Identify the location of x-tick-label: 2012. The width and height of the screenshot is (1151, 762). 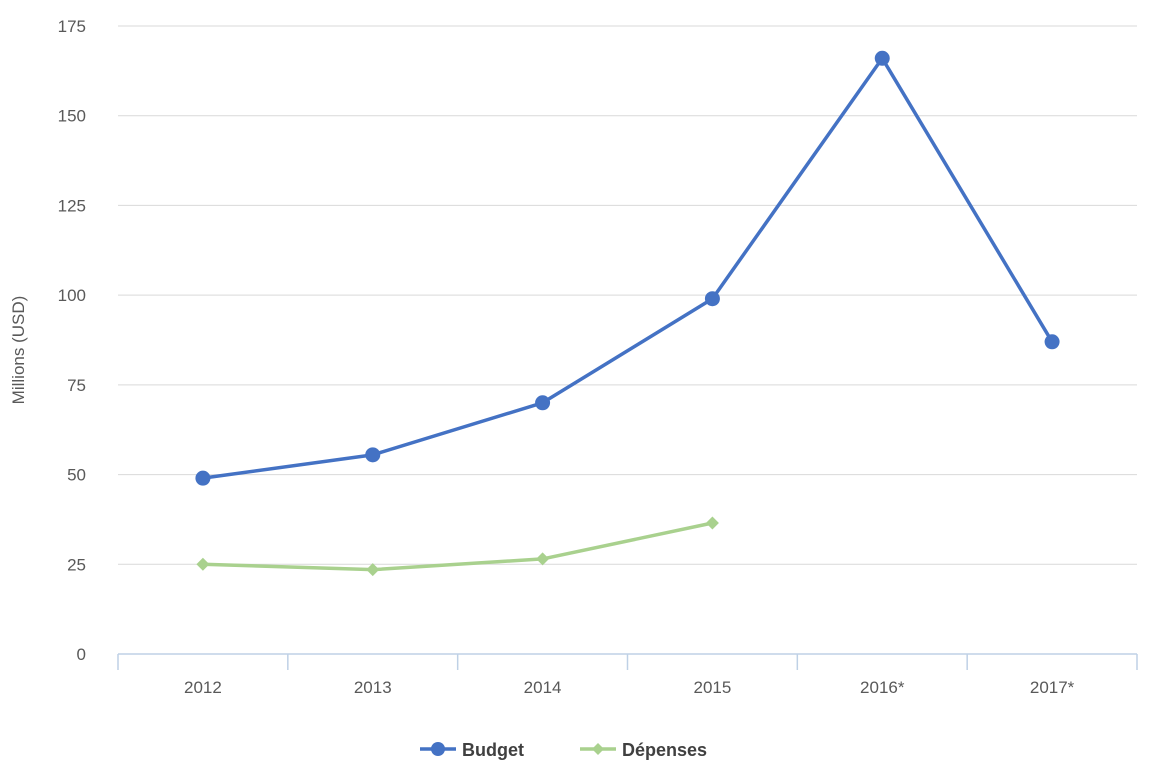
(203, 687).